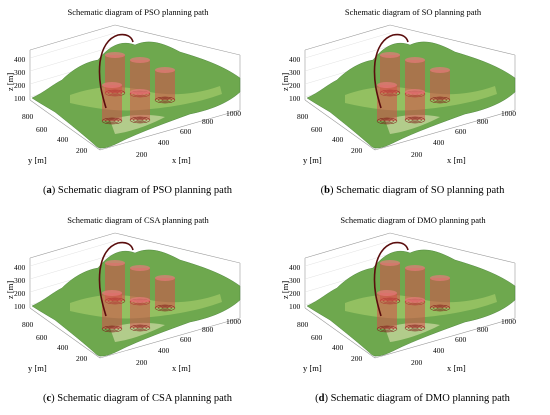  Describe the element at coordinates (456, 160) in the screenshot. I see `x-axis-label: x [m]` at that location.